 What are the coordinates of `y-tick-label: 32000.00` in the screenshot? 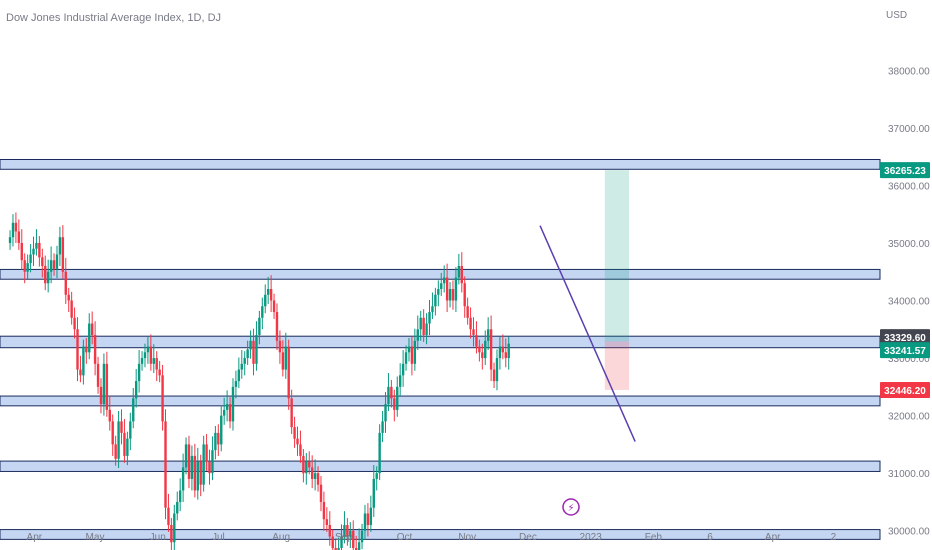 It's located at (909, 417).